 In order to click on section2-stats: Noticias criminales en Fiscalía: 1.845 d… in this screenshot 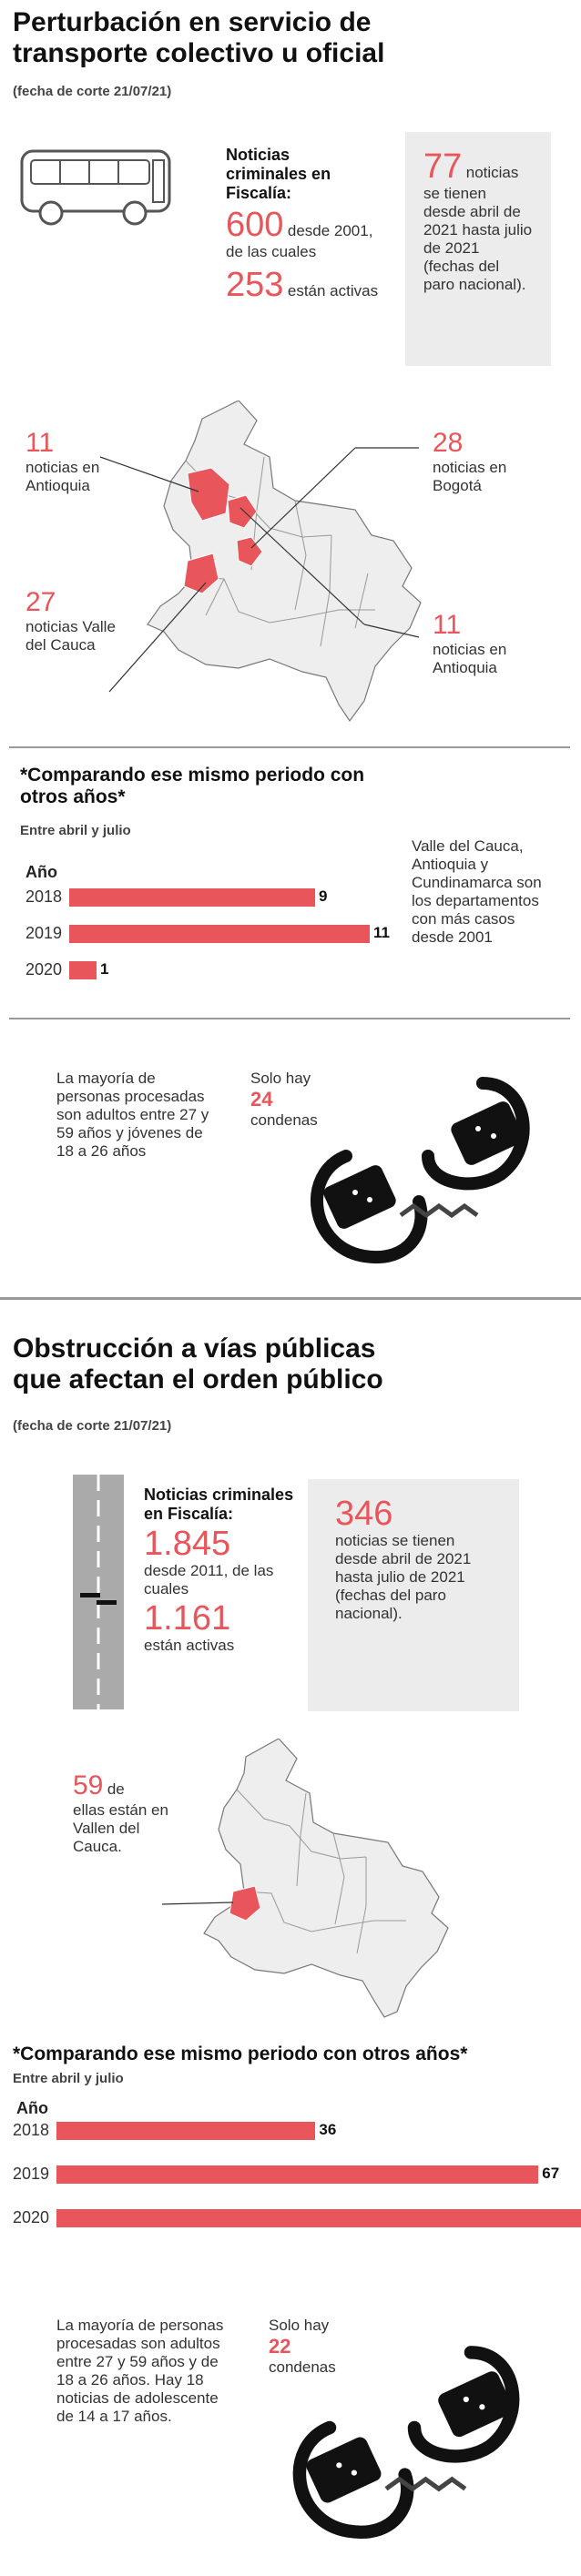, I will do `click(219, 1570)`.